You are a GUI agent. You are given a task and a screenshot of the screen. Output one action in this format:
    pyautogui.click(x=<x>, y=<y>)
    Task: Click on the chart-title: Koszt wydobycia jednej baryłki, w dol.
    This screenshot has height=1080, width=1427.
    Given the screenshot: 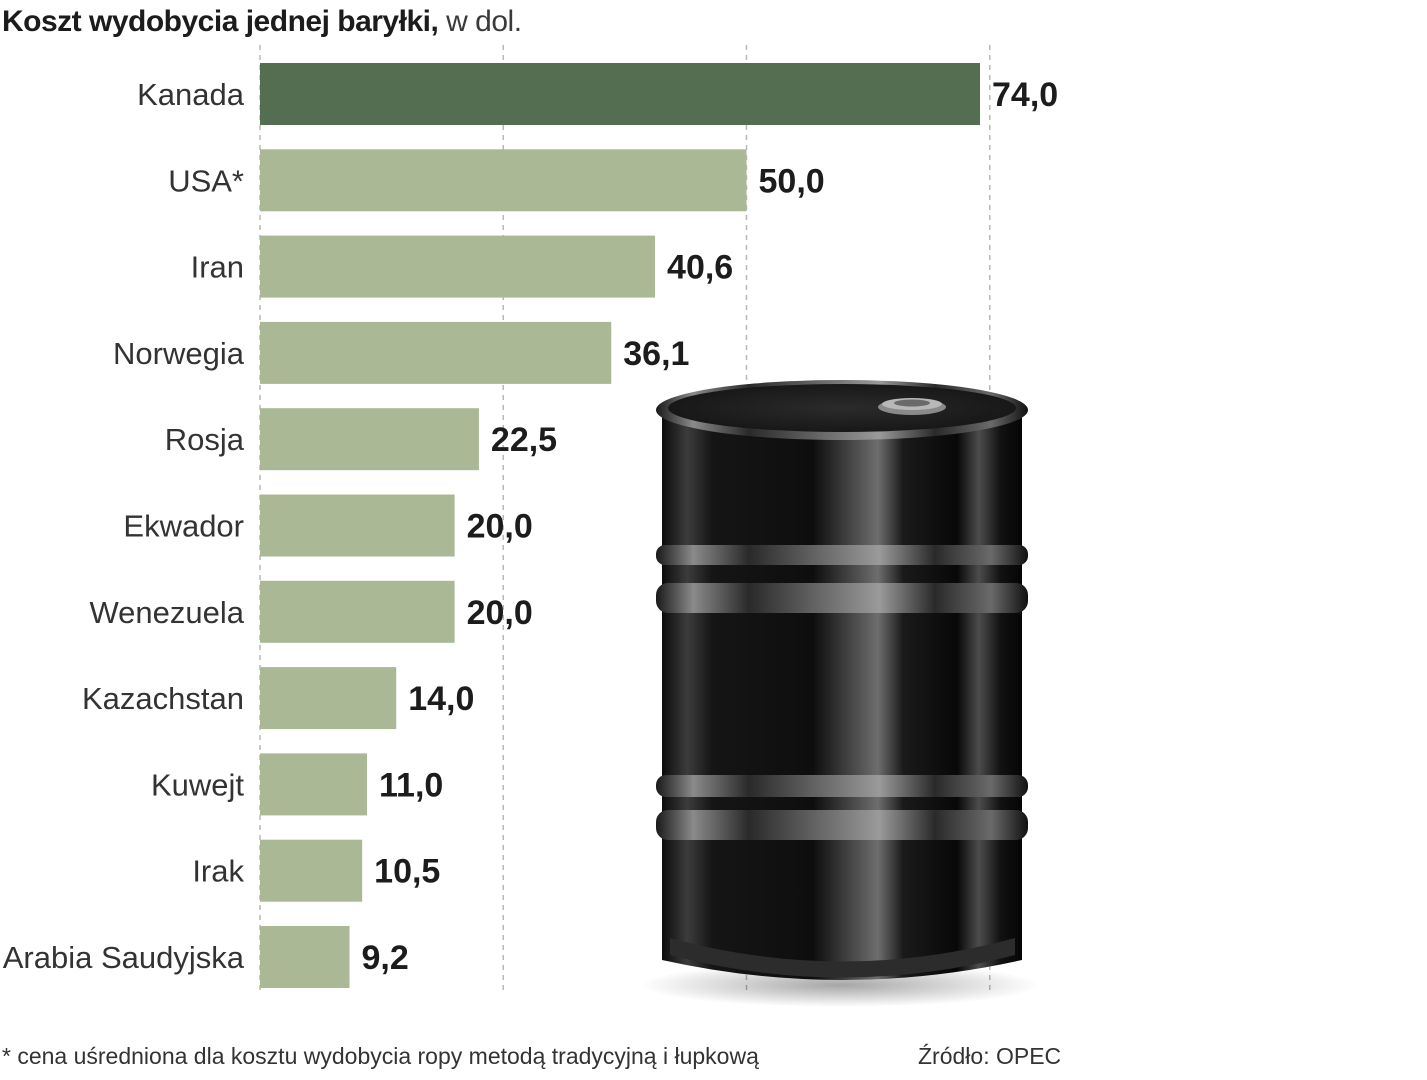 What is the action you would take?
    pyautogui.click(x=262, y=22)
    